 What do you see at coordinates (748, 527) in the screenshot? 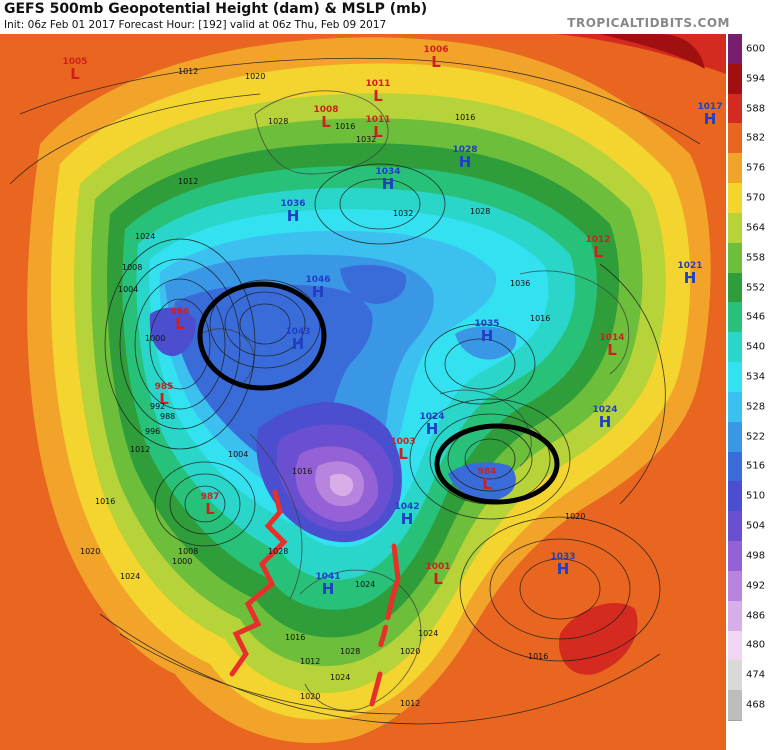
I see `colorbar-level: 504` at bounding box center [748, 527].